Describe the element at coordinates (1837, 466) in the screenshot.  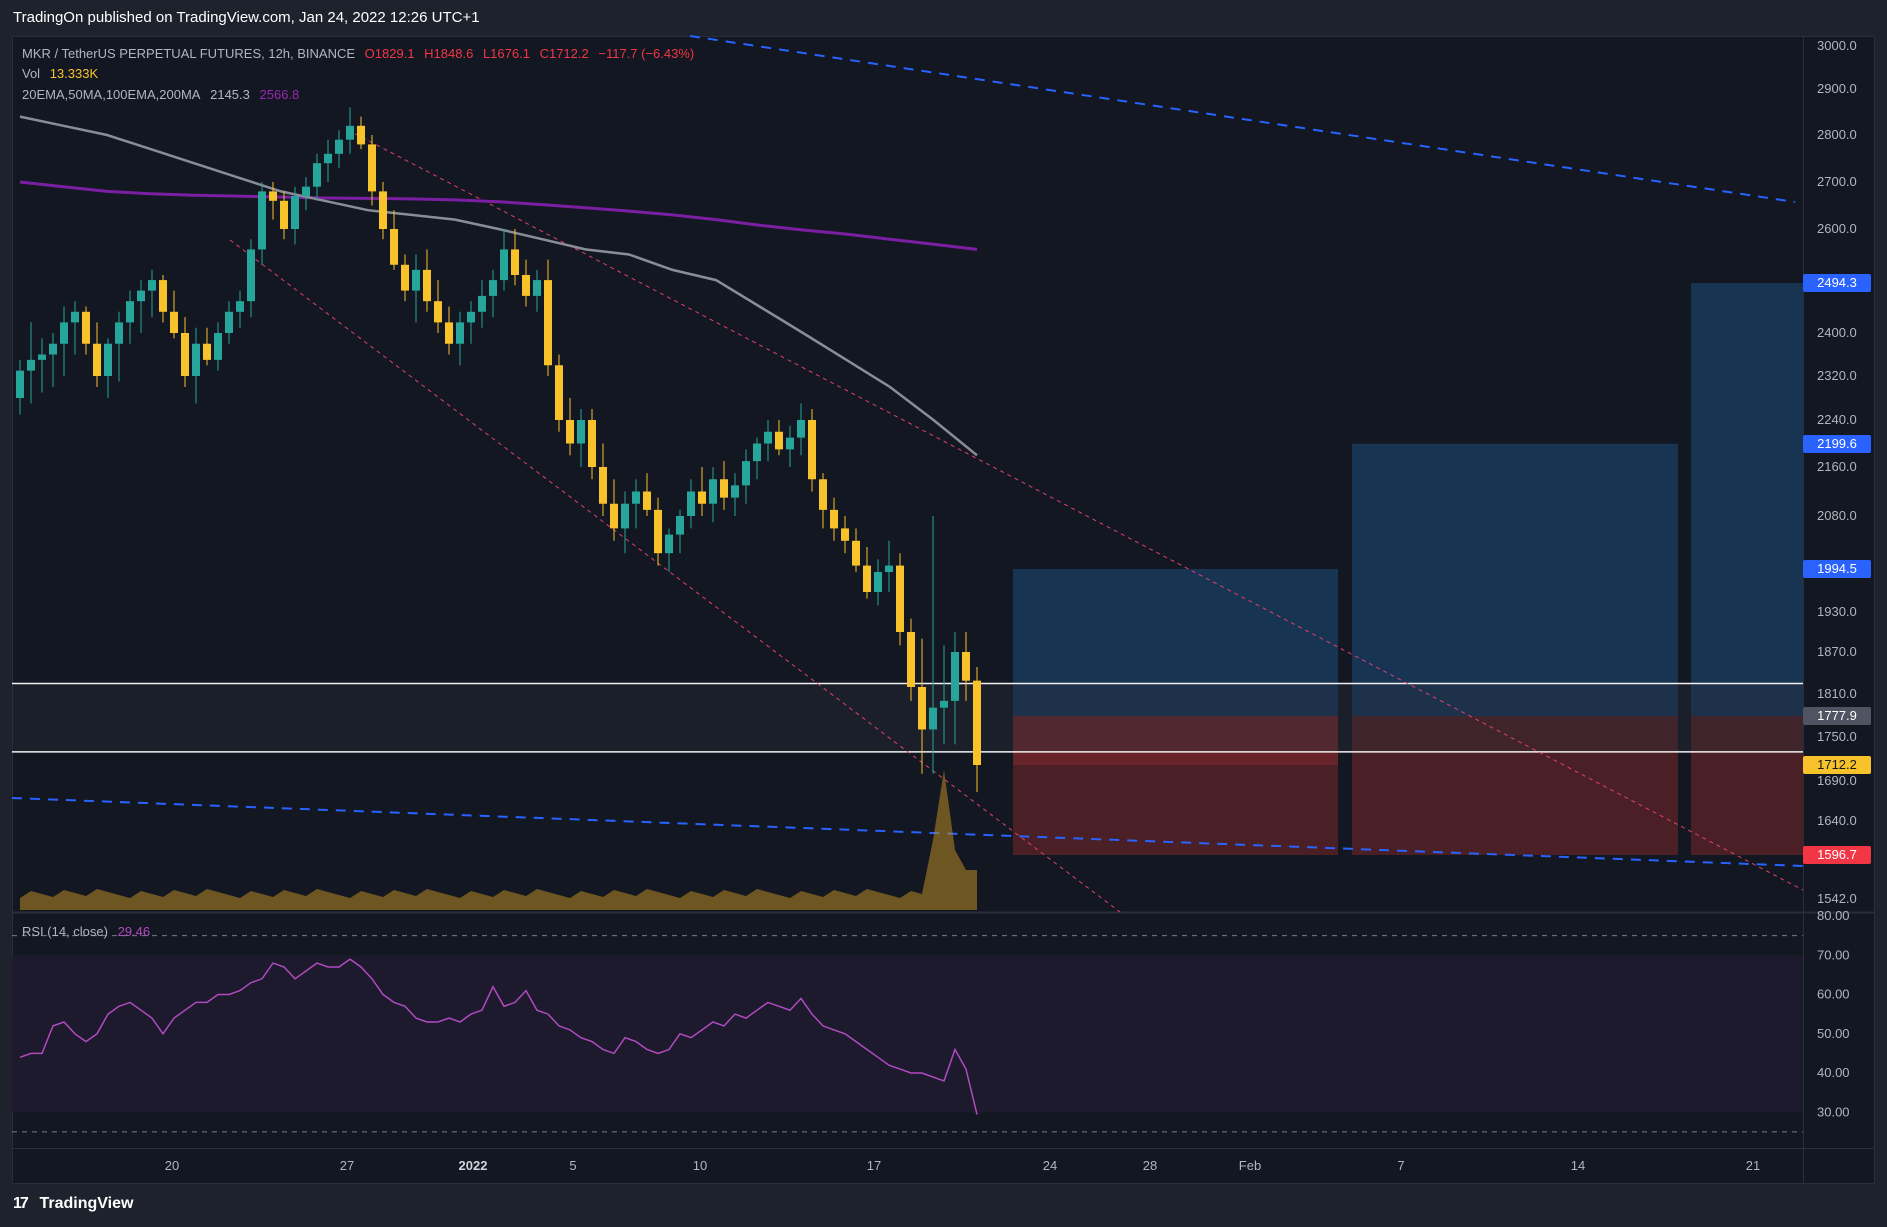
I see `price-axis-tick: 2160.0` at that location.